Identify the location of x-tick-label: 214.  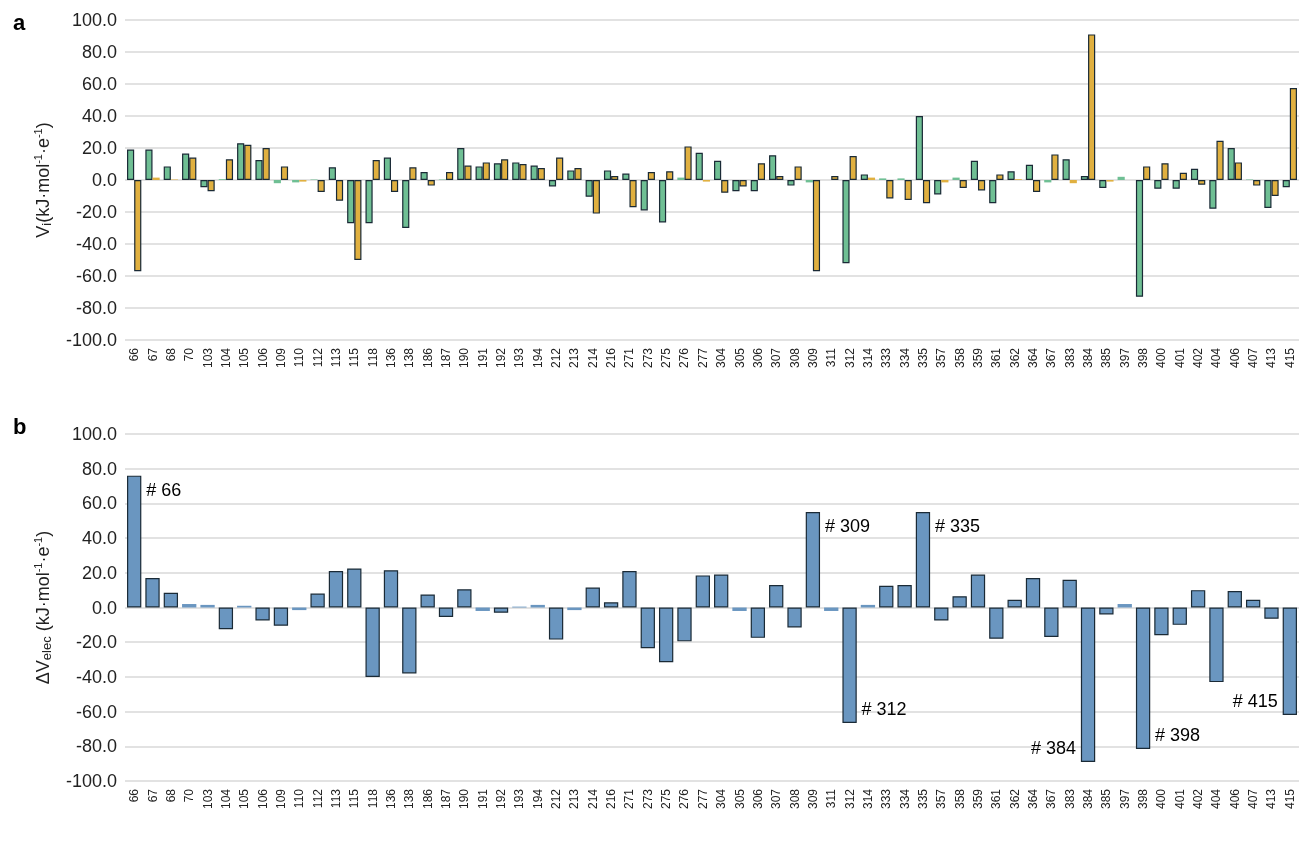
(592, 358).